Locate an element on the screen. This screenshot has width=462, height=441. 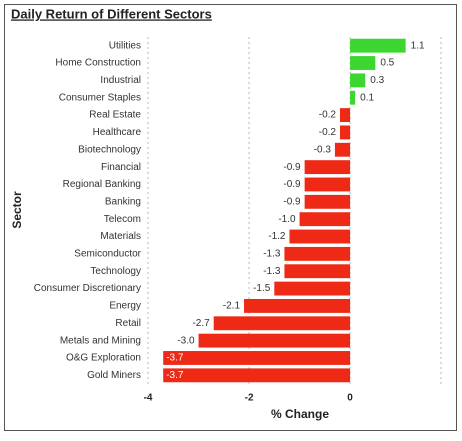
y-tick-label: Utilities is located at coordinates (125, 45).